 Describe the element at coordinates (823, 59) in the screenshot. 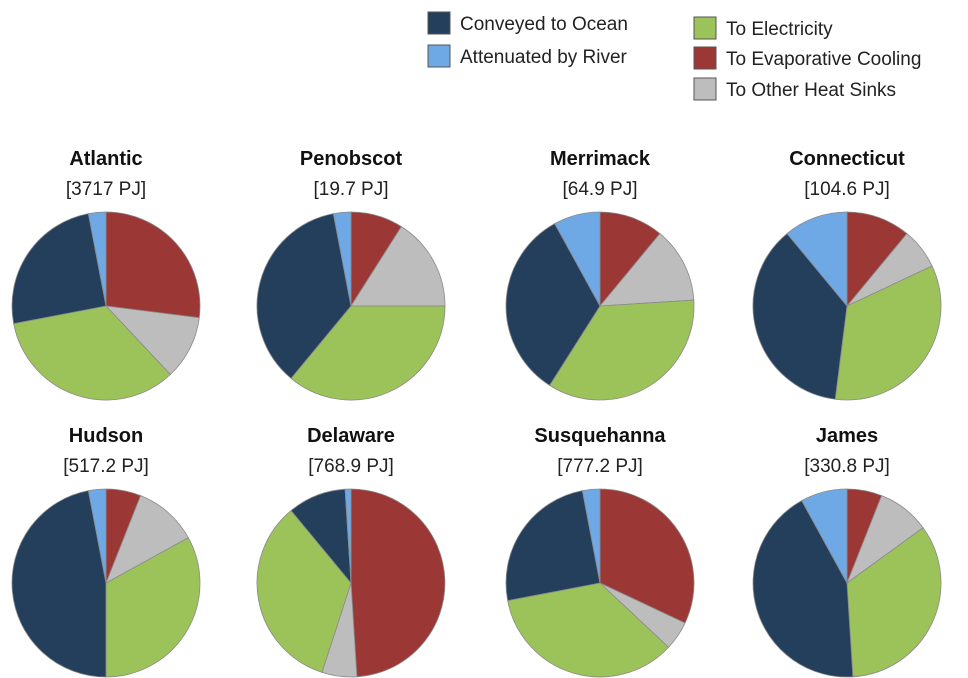

I see `legend-label-evaporative: To Evaporative Cooling` at that location.